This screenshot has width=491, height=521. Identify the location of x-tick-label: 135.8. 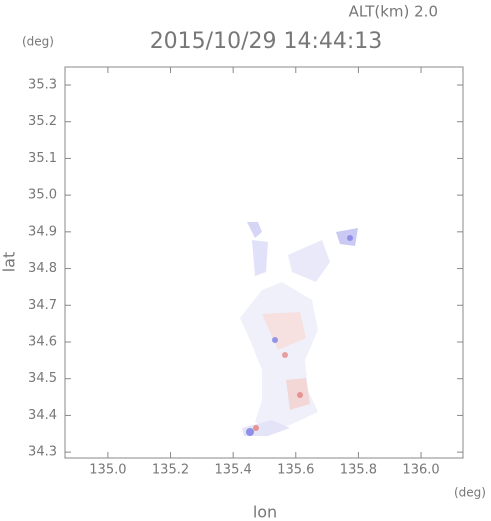
(358, 470).